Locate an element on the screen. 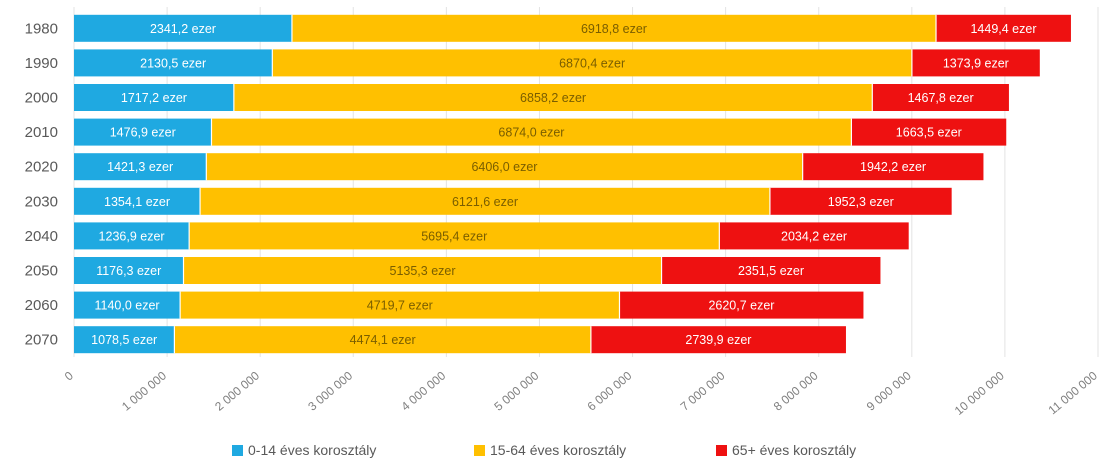 The width and height of the screenshot is (1111, 472). x-tick-label: 9 000 000 is located at coordinates (889, 390).